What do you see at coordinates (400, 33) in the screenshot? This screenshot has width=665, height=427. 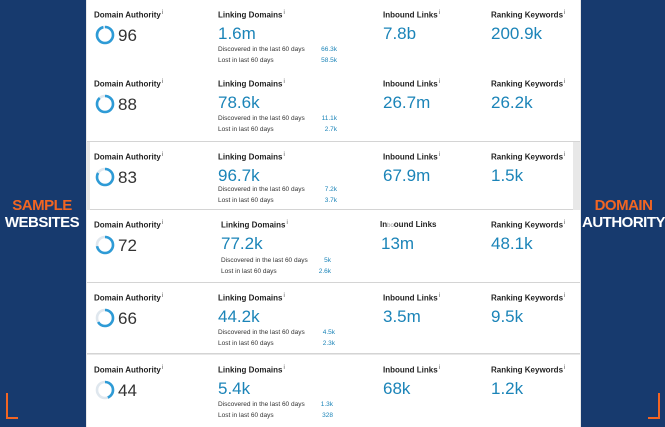 I see `inbound-links-value: 7.8b` at bounding box center [400, 33].